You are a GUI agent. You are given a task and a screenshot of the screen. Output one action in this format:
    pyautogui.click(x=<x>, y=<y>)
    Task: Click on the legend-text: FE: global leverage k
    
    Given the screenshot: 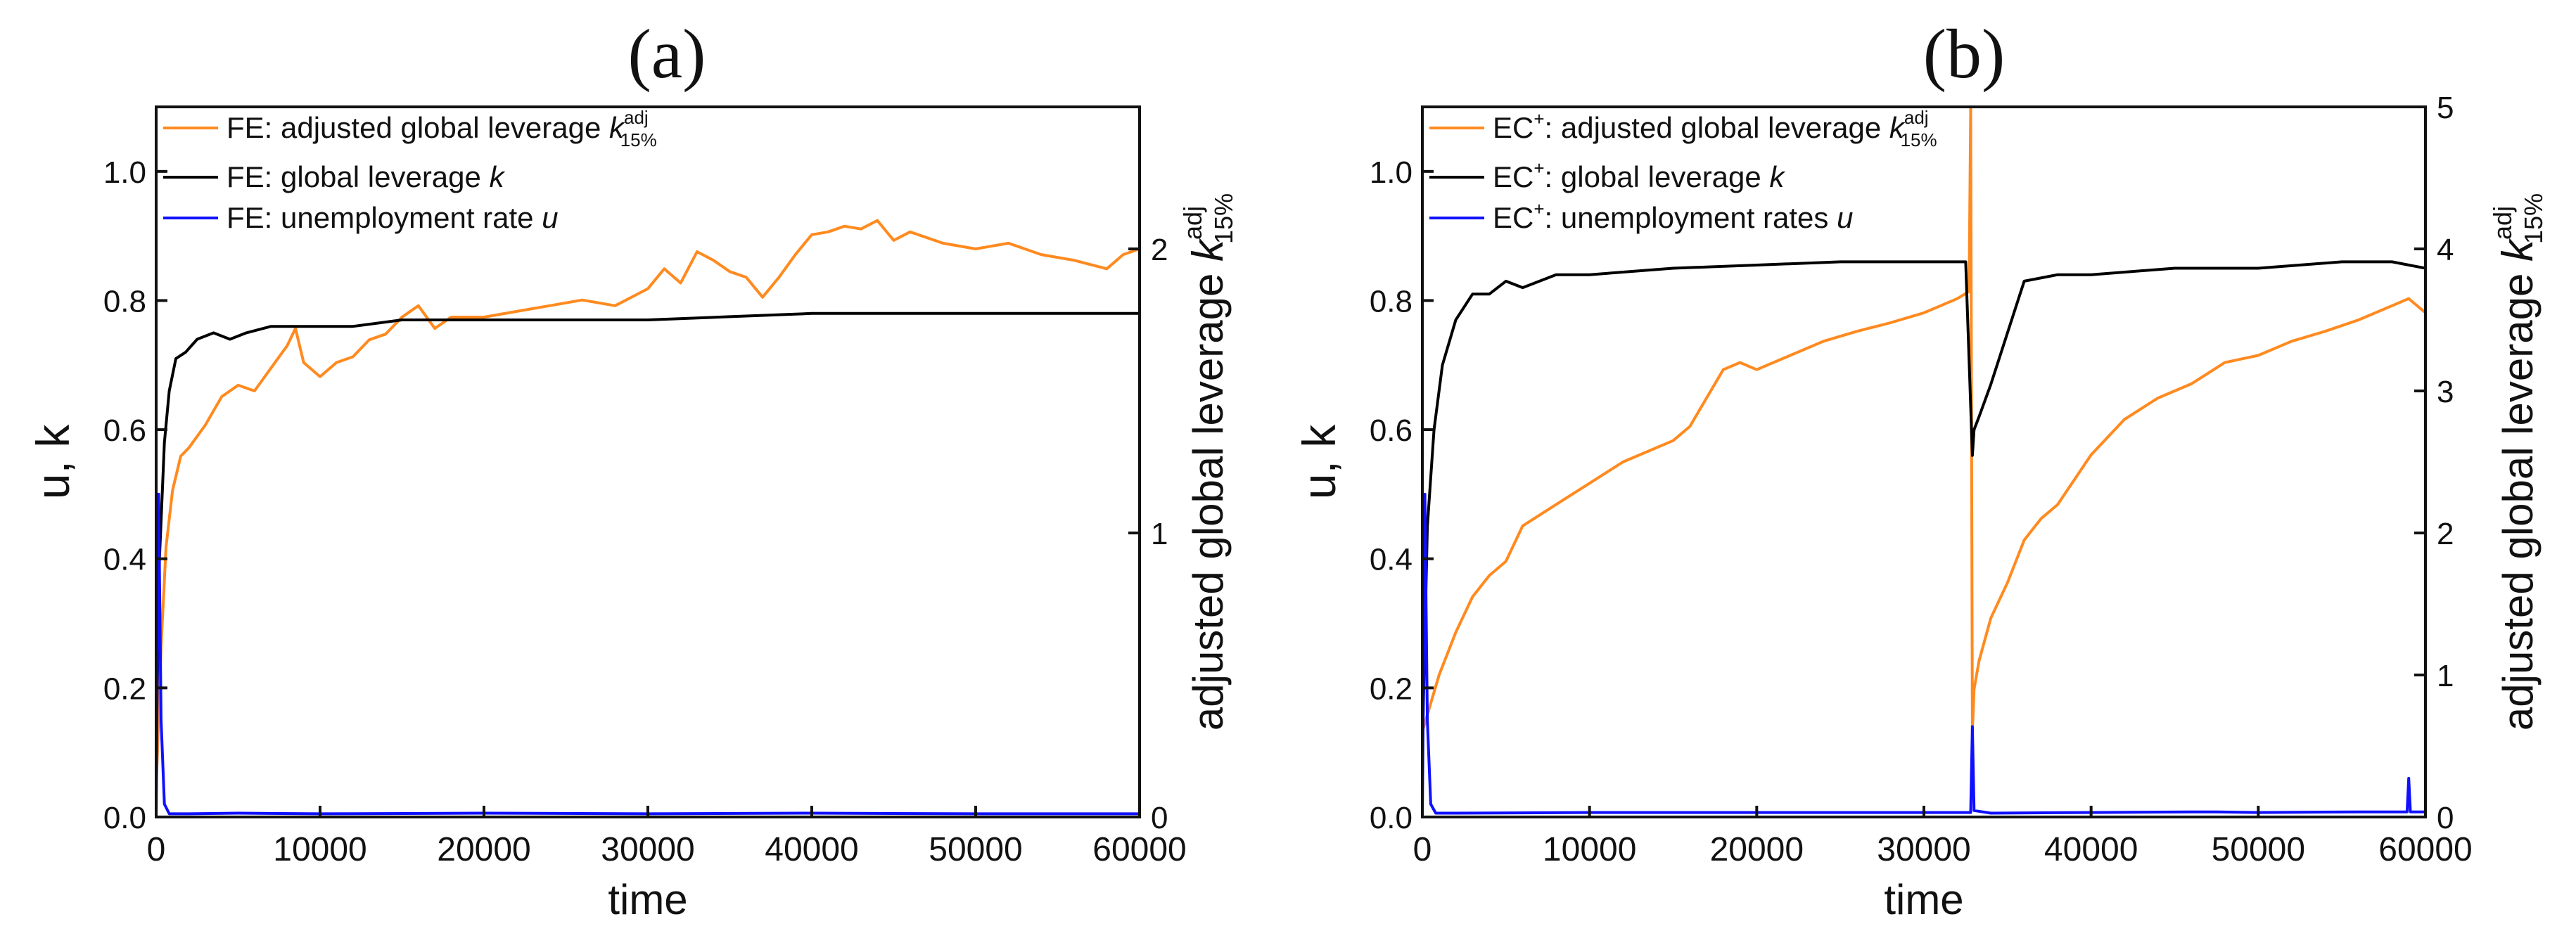 What is the action you would take?
    pyautogui.click(x=366, y=176)
    